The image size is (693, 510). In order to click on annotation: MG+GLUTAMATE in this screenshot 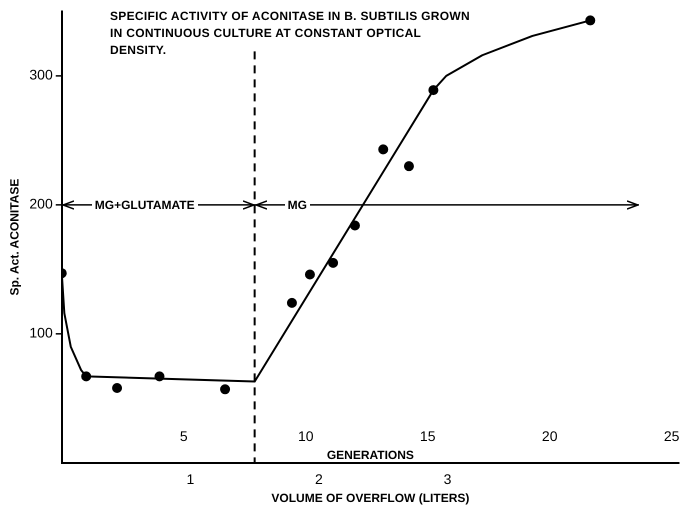, I will do `click(145, 205)`.